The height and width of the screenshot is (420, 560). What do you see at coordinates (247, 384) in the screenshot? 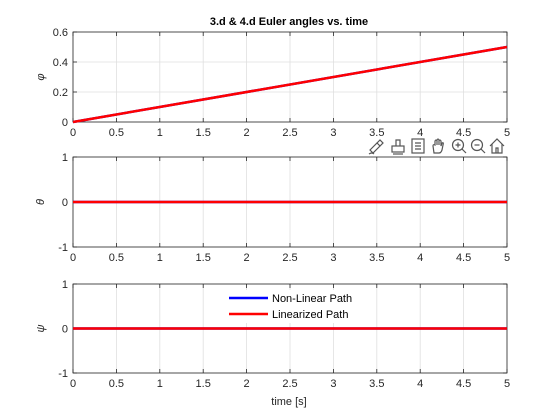
I see `x-tick-label-psi-4: 2` at bounding box center [247, 384].